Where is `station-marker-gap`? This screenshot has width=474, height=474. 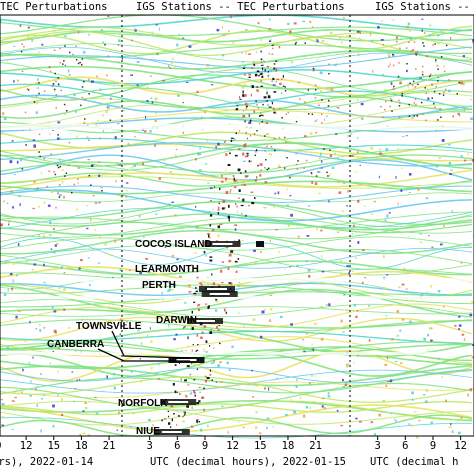 station-marker-gap is located at coordinates (222, 244).